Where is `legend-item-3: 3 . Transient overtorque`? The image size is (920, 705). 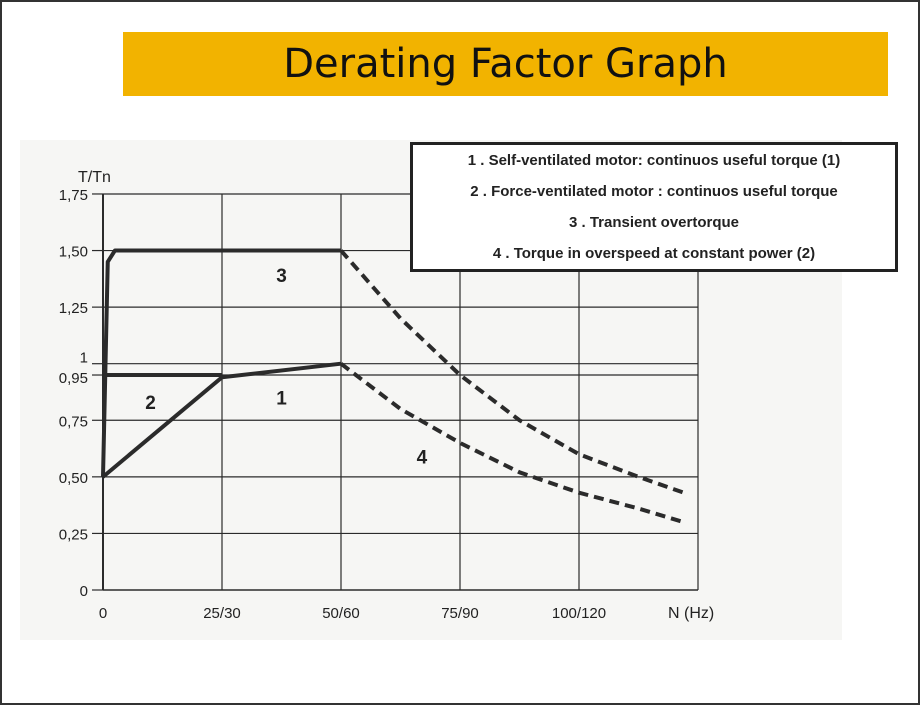
legend-item-3: 3 . Transient overtorque is located at coordinates (654, 222).